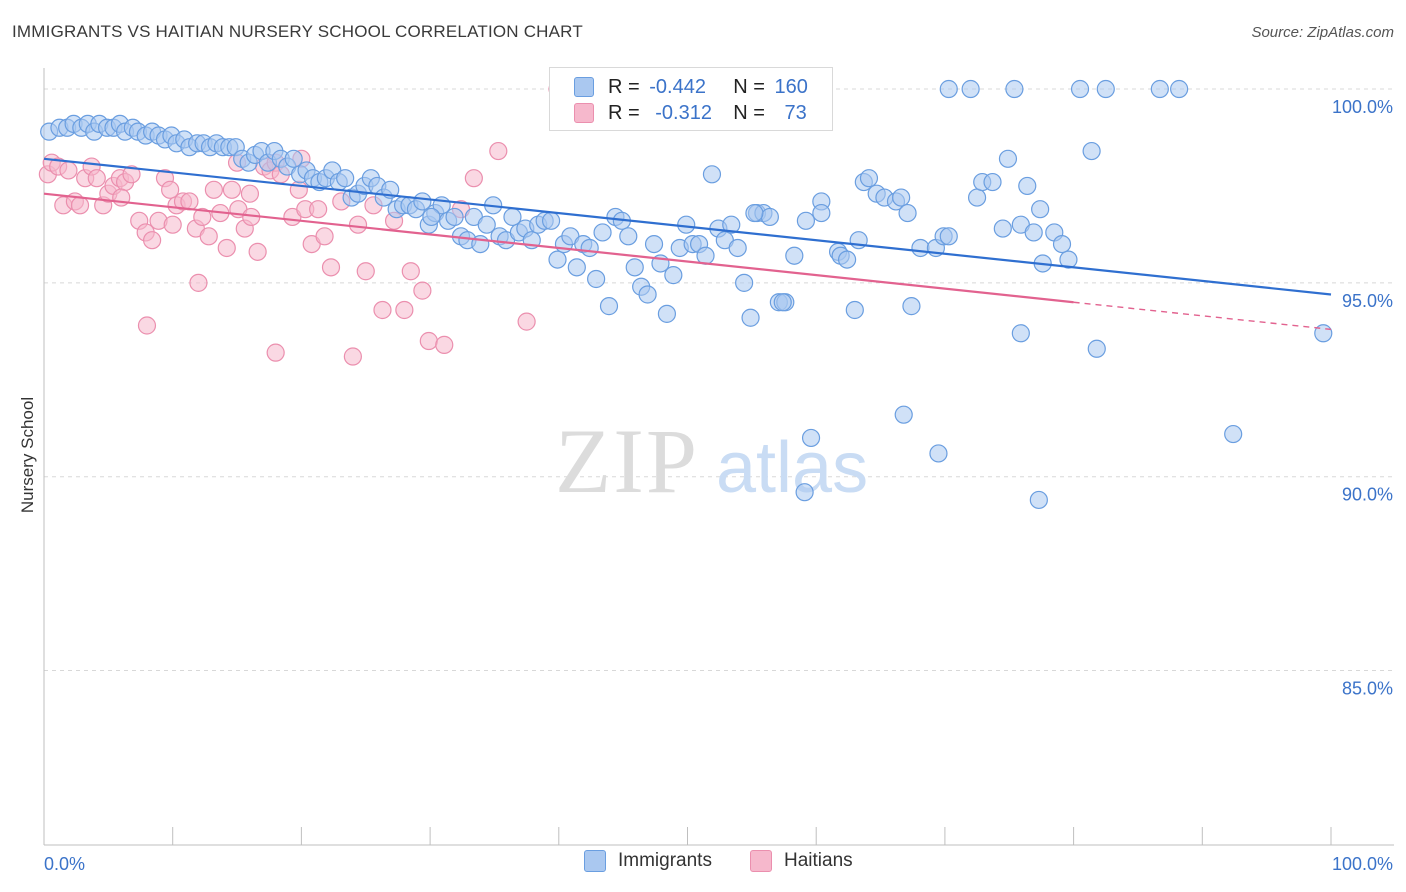 Image resolution: width=1406 pixels, height=892 pixels. Describe the element at coordinates (1367, 689) in the screenshot. I see `y-tick-label: 85.0%` at that location.